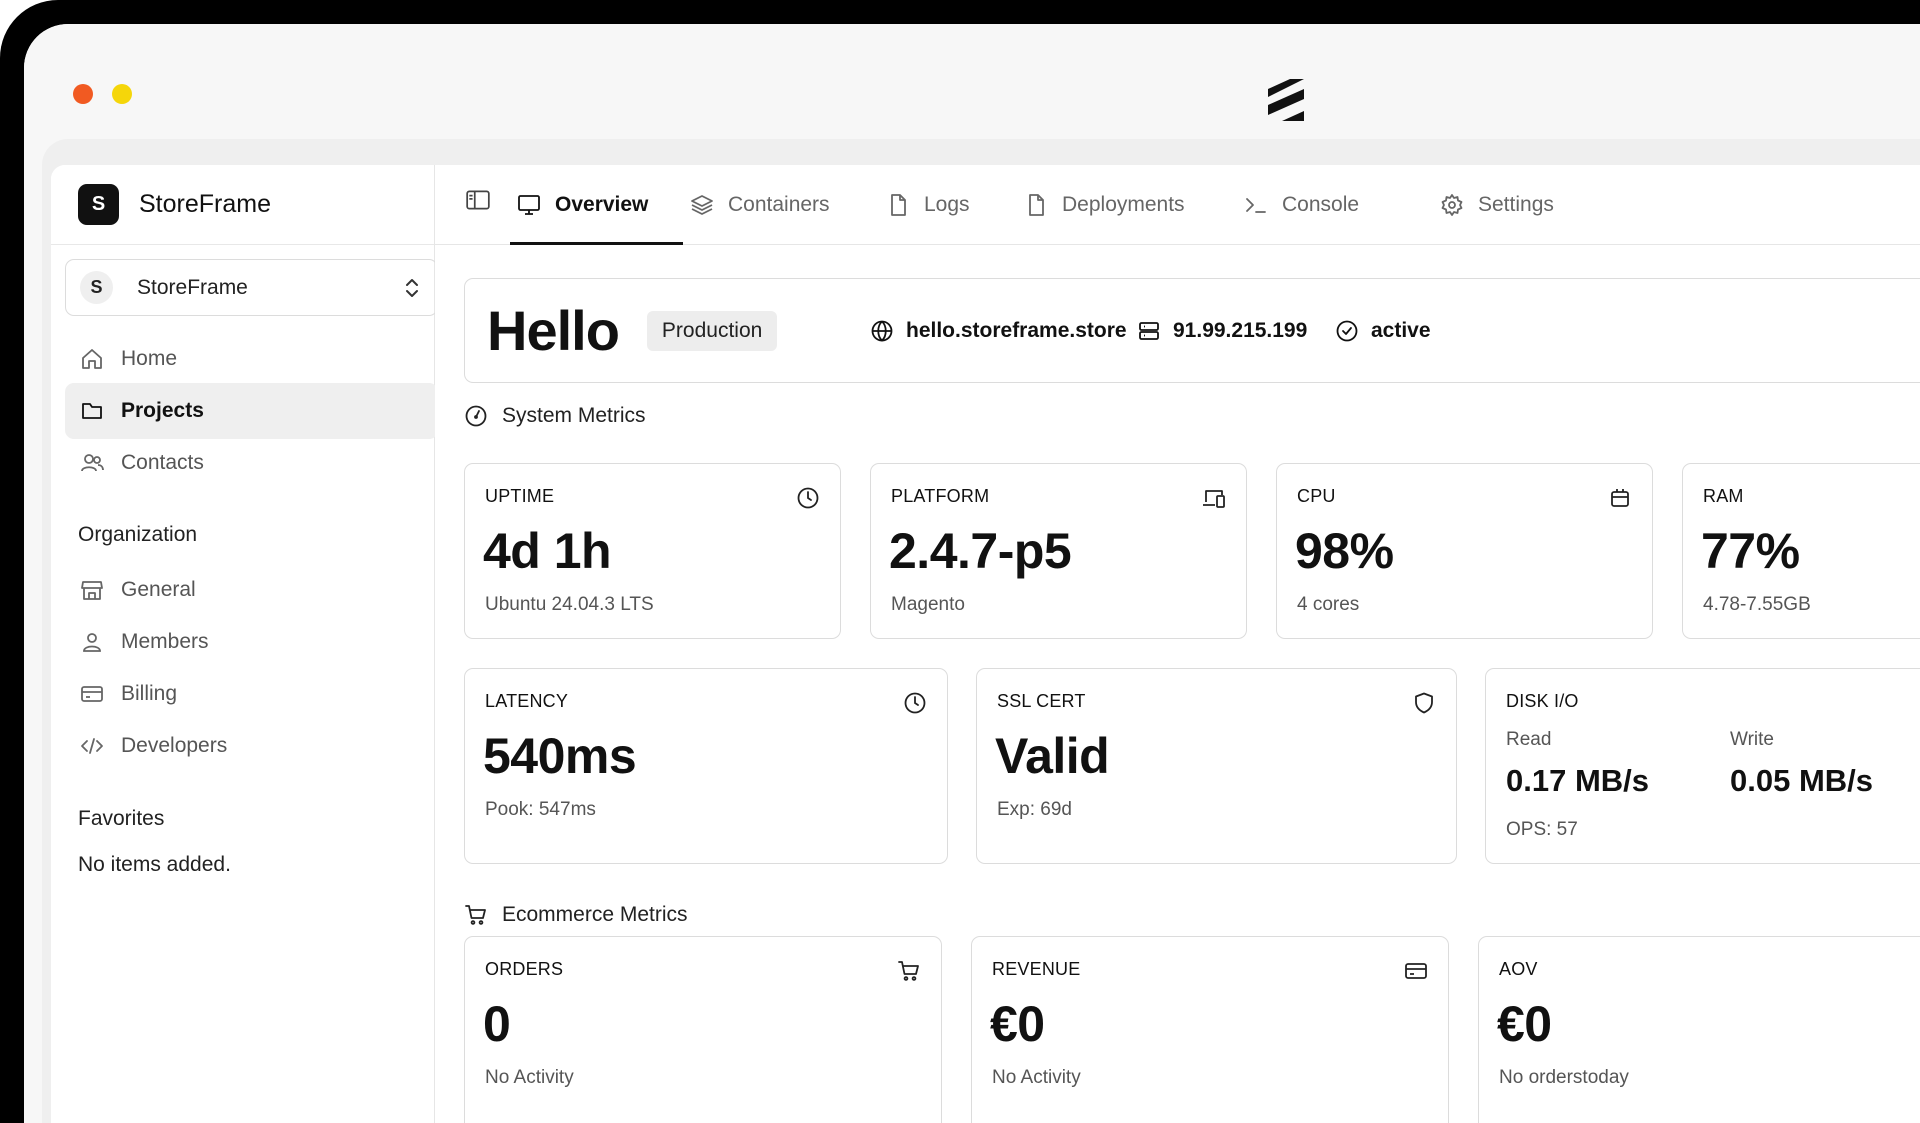 The height and width of the screenshot is (1123, 1920). I want to click on monitor-icon, so click(529, 205).